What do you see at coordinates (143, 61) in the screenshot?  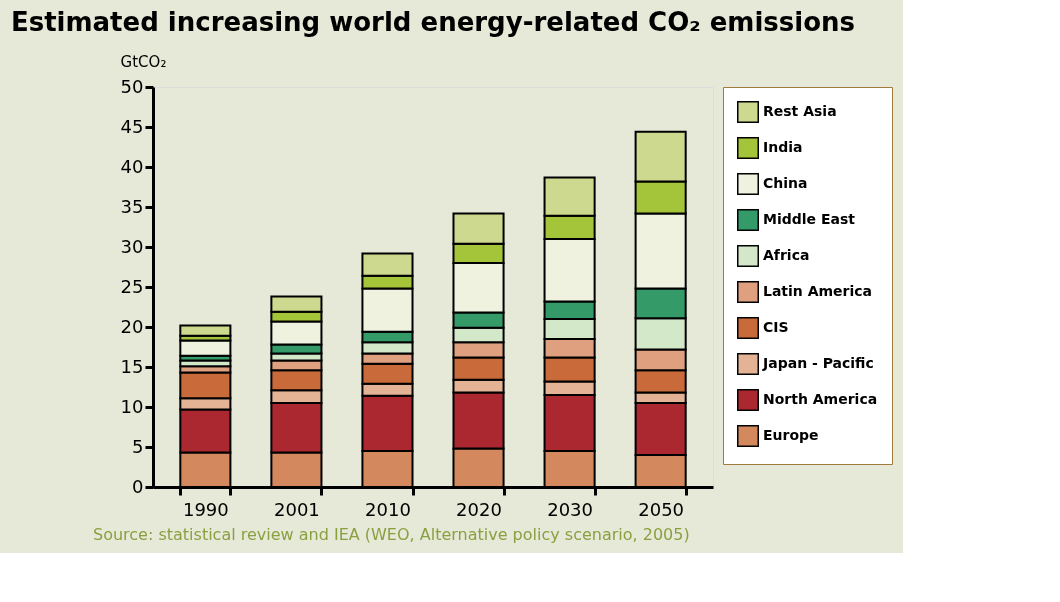 I see `y-axis-title: GtCO₂` at bounding box center [143, 61].